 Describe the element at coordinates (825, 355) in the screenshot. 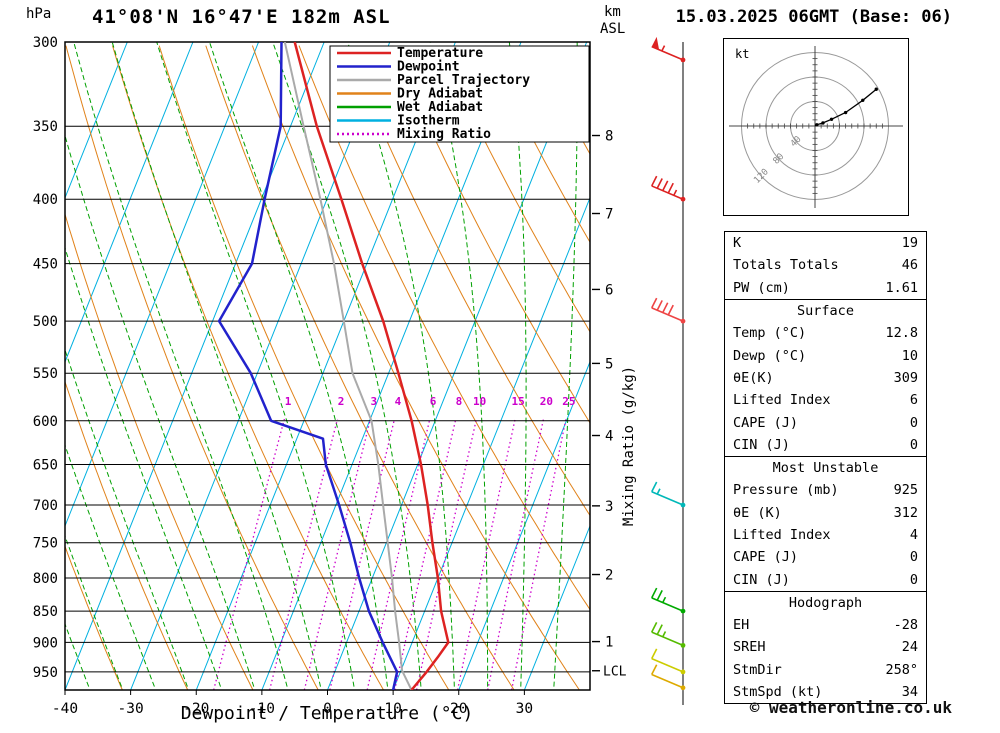

I see `table-row: Dewp (°C) 10` at that location.